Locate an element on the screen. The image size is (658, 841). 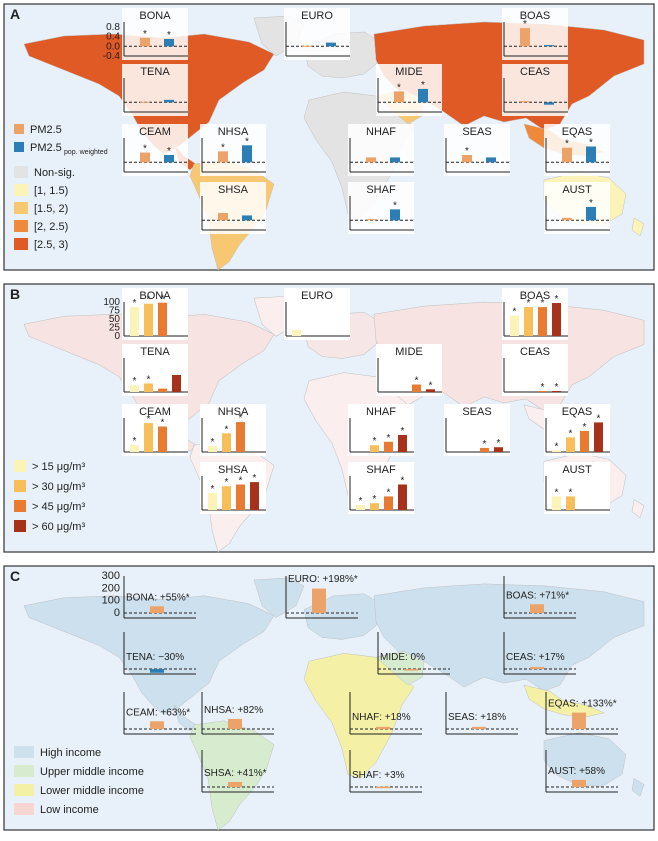
inset-nhsa: NHSA** is located at coordinates (233, 150).